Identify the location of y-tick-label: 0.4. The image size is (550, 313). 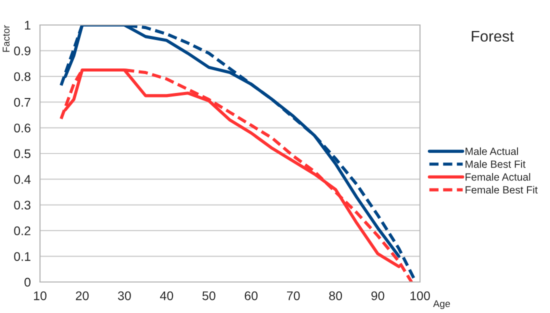
(22, 179).